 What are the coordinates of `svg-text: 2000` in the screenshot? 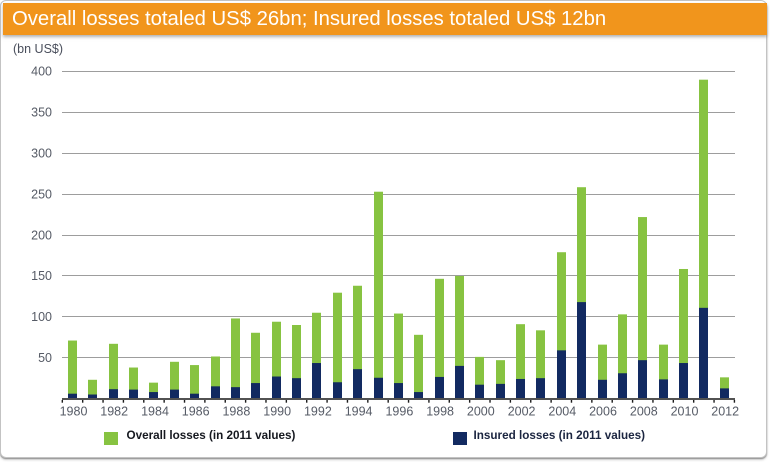 It's located at (481, 412).